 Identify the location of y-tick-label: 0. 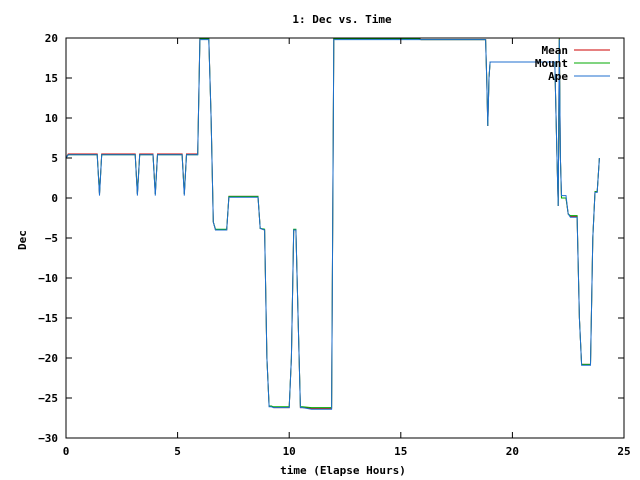
(54, 198).